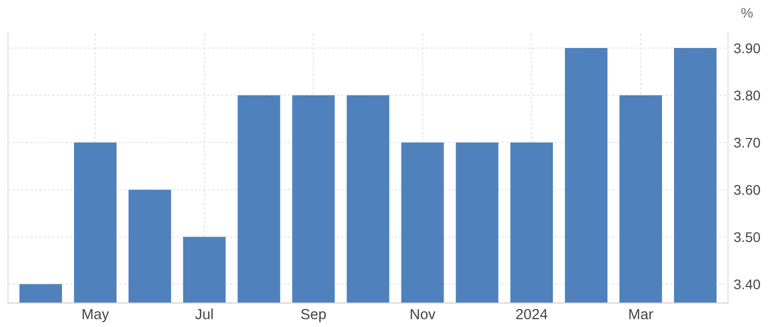  Describe the element at coordinates (96, 315) in the screenshot. I see `x-tick-label: May` at that location.